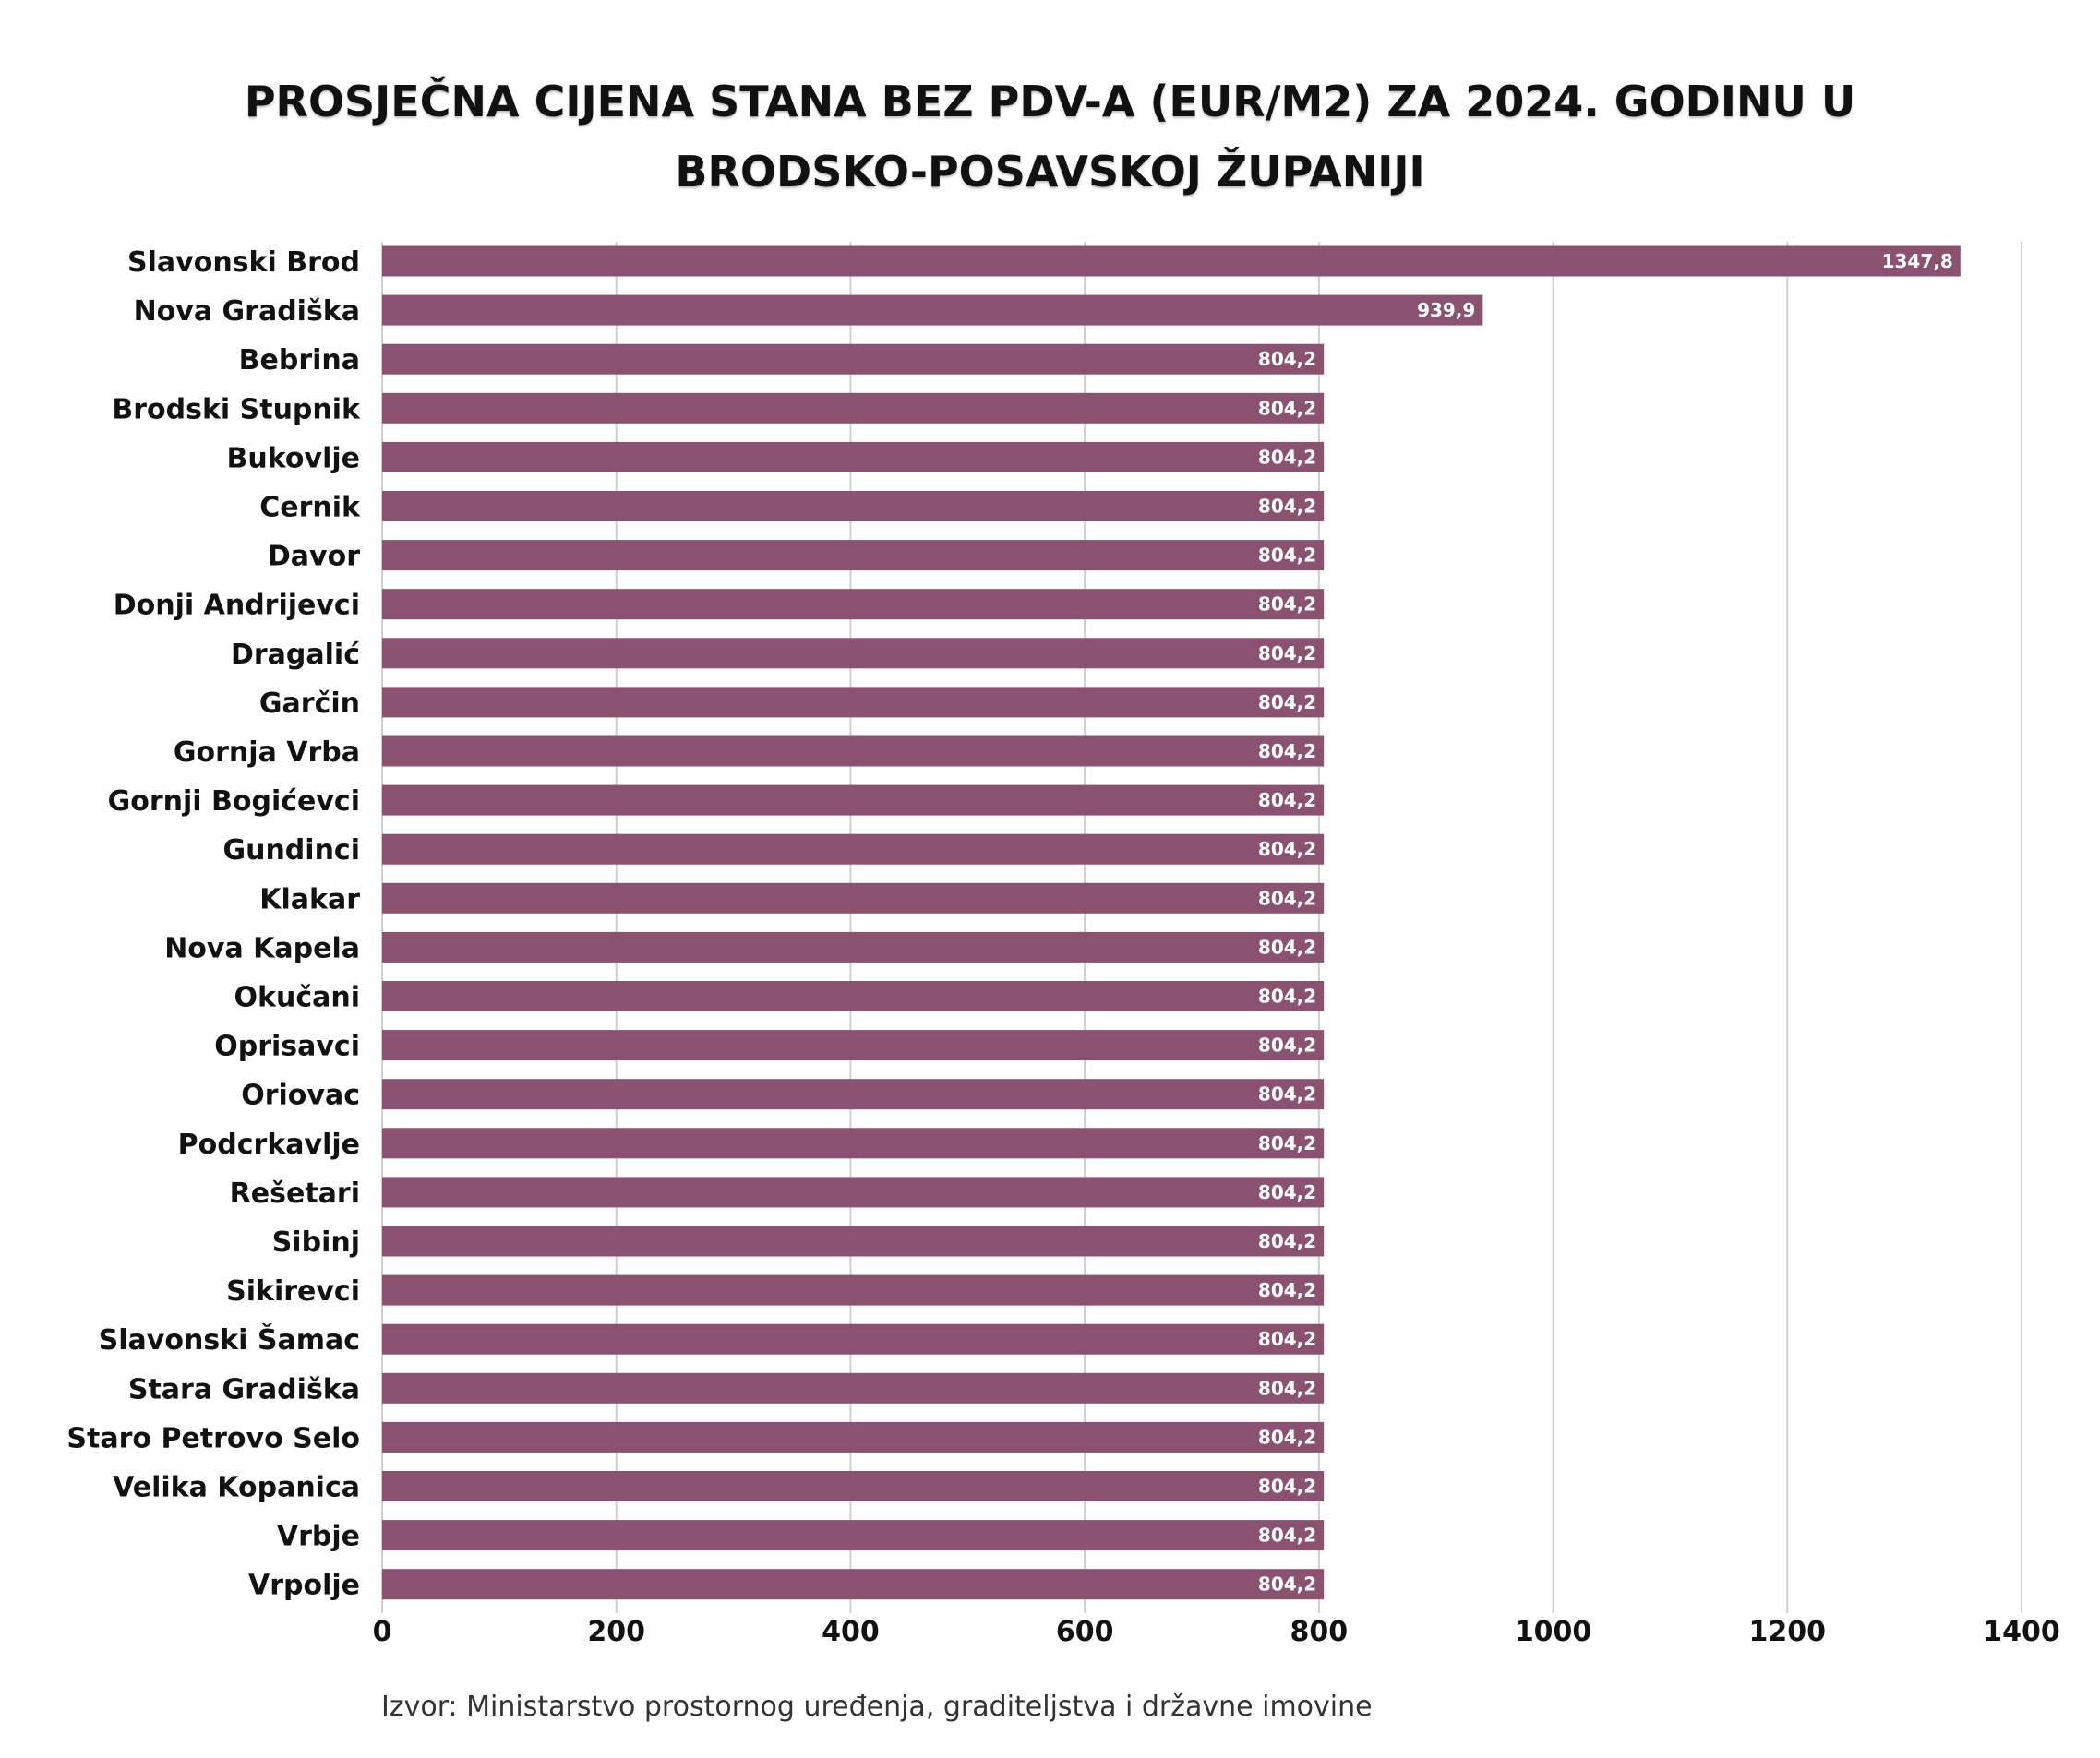 The height and width of the screenshot is (1758, 2100). Describe the element at coordinates (293, 458) in the screenshot. I see `category-label: Bukovlje` at that location.